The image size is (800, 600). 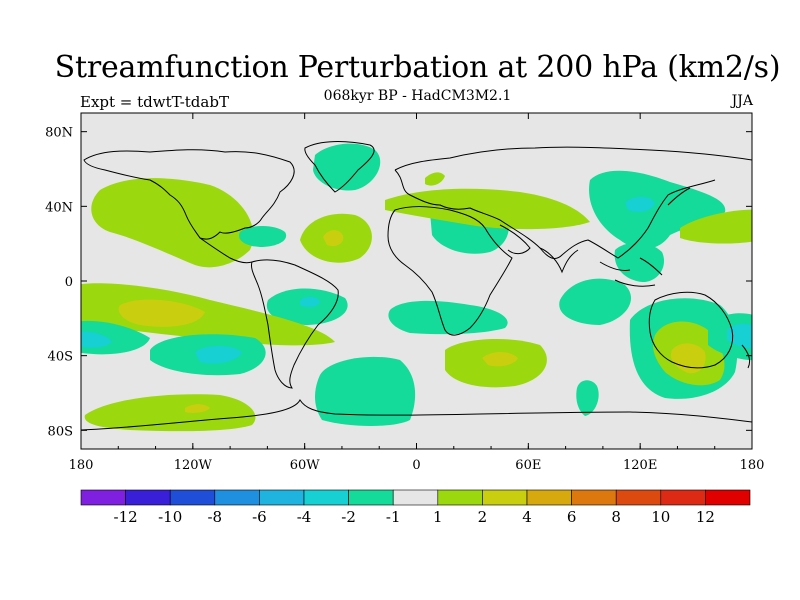 What do you see at coordinates (59, 133) in the screenshot?
I see `y-tick-label: 80N` at bounding box center [59, 133].